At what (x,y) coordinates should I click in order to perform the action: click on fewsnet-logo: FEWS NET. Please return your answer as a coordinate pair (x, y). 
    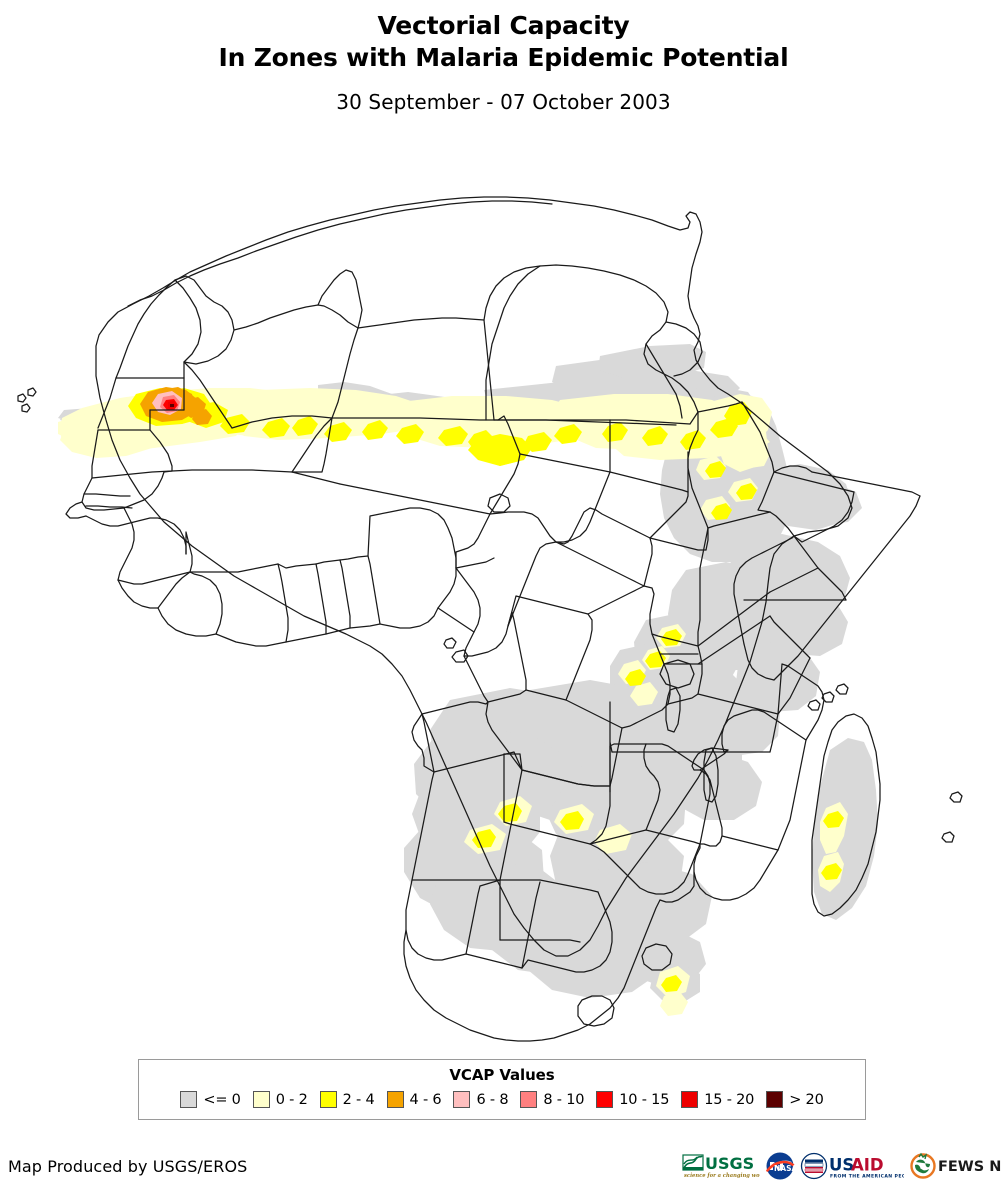
    Looking at the image, I should click on (955, 1166).